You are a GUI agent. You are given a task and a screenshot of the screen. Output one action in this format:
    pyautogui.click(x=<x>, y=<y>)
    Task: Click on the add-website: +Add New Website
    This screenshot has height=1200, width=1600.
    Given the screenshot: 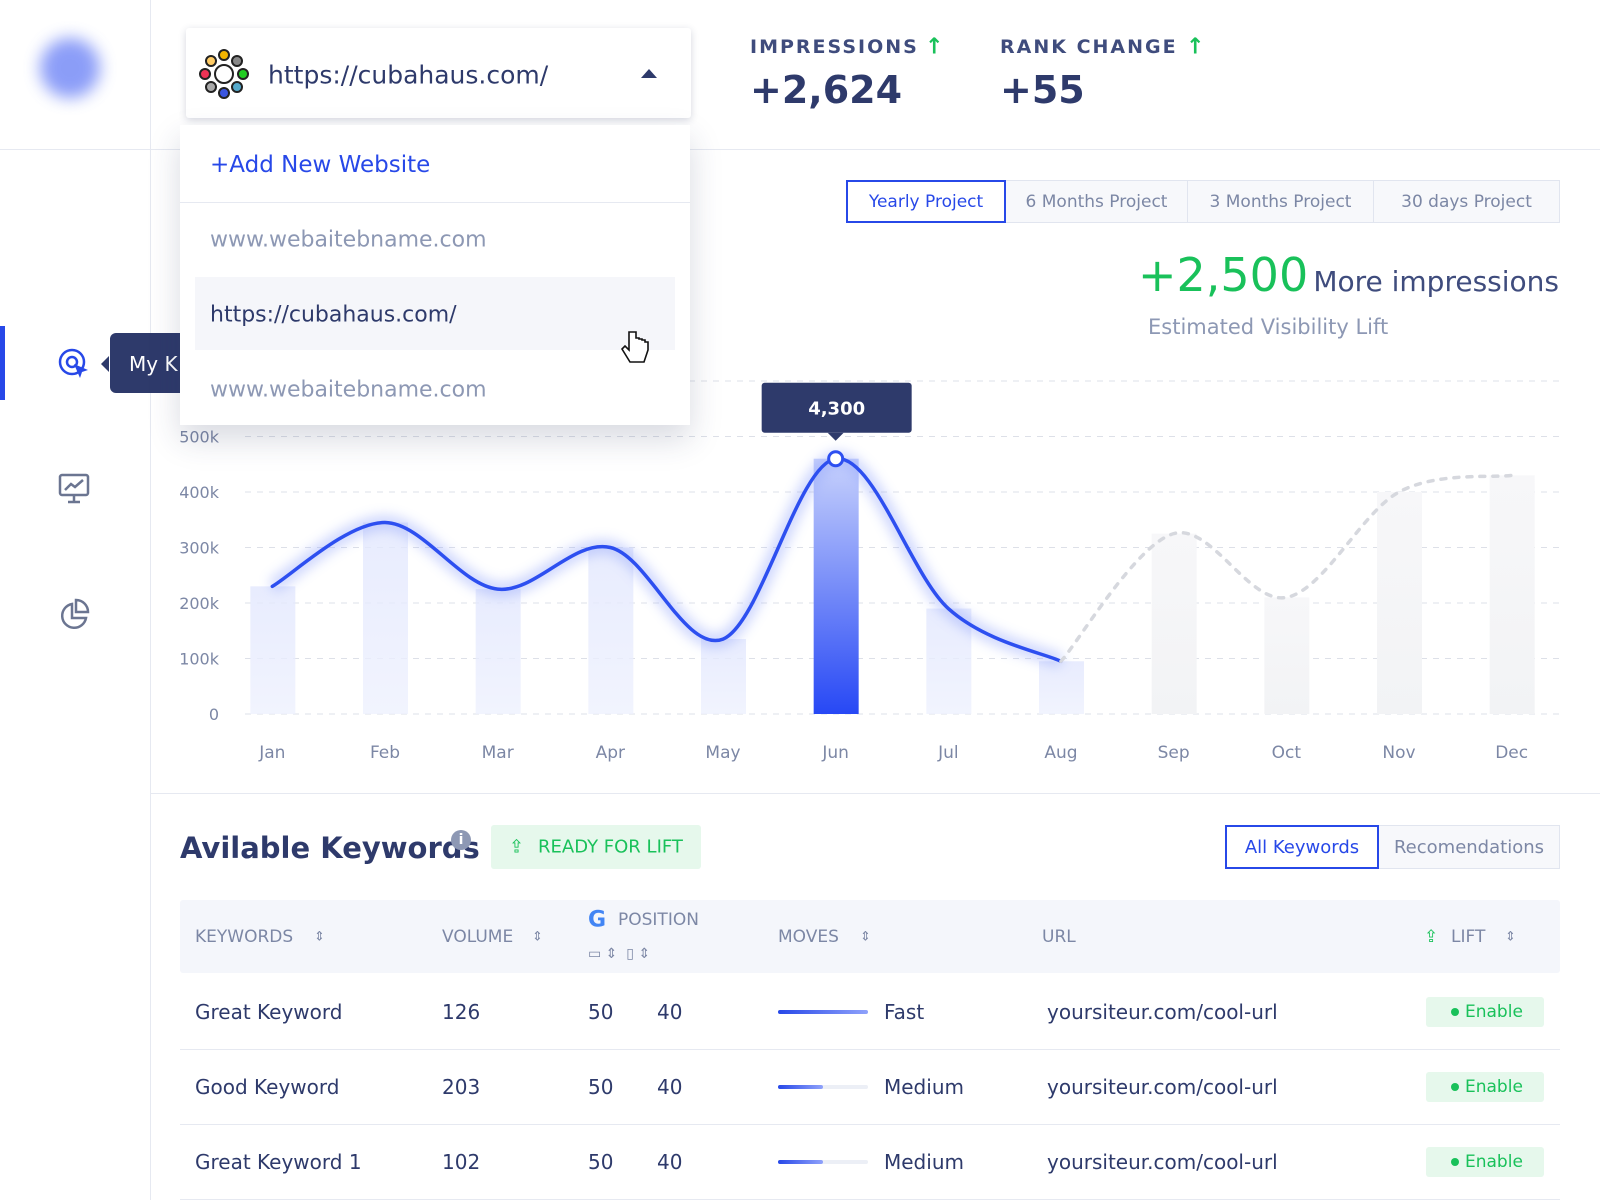 What is the action you would take?
    pyautogui.click(x=320, y=165)
    